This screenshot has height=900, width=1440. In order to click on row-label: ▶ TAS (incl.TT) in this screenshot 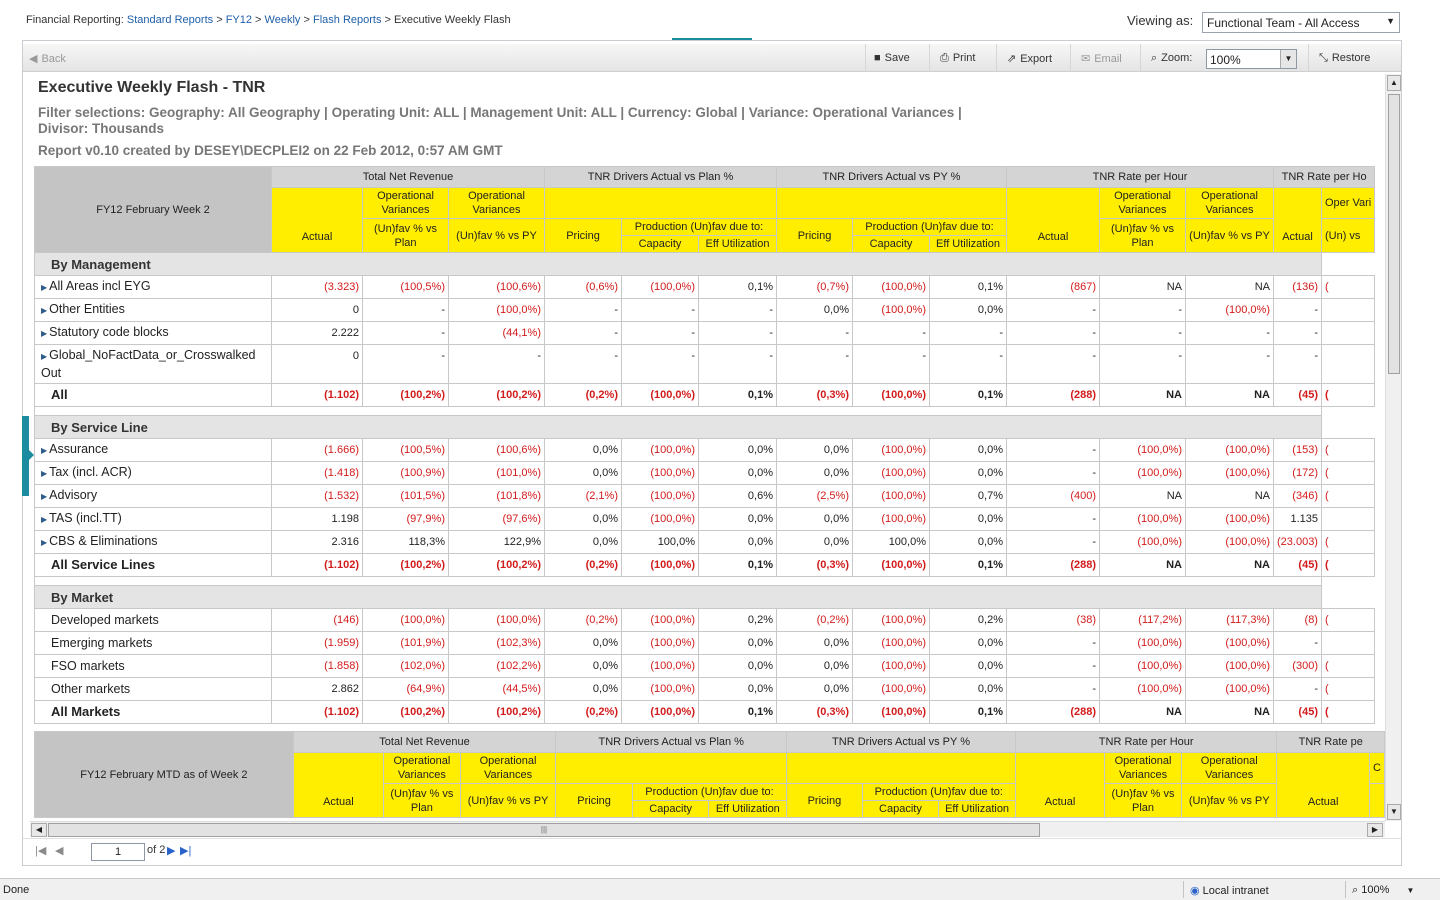, I will do `click(153, 519)`.